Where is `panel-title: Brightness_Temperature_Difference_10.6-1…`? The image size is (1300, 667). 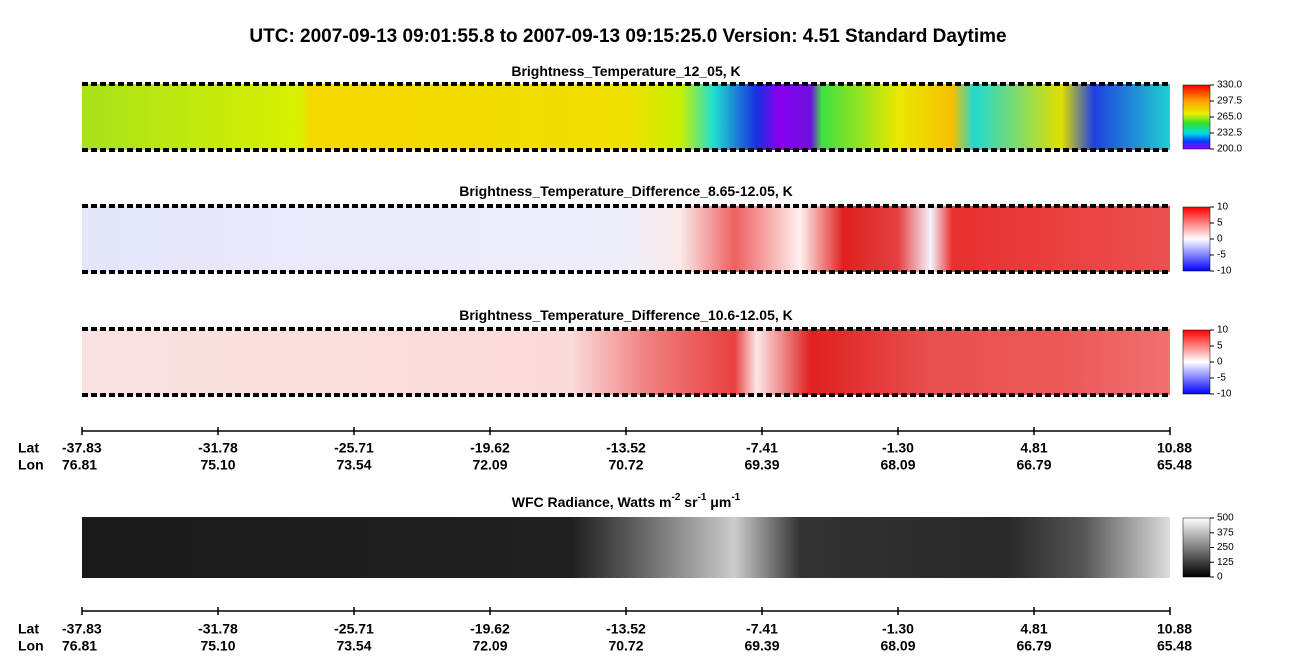
panel-title: Brightness_Temperature_Difference_10.6-1… is located at coordinates (626, 315).